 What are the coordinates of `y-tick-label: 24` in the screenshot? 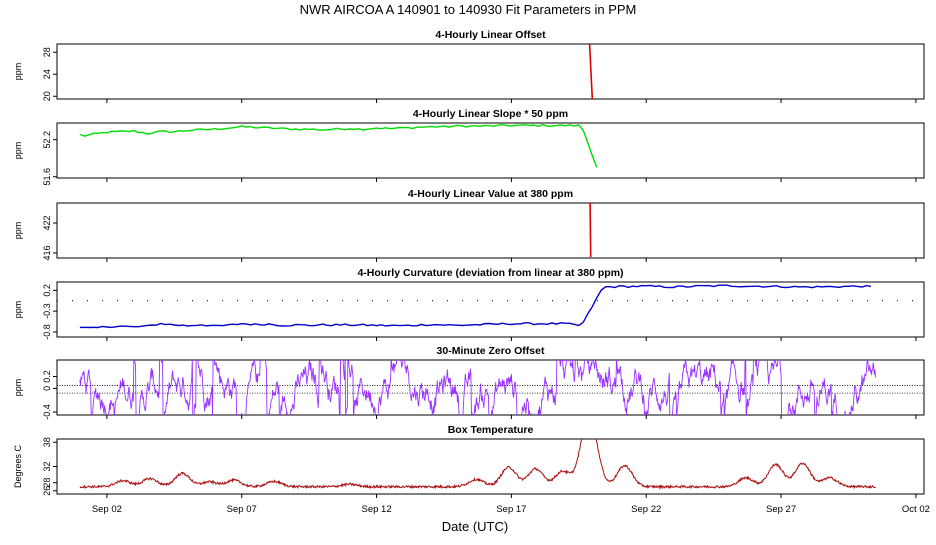 It's located at (47, 74).